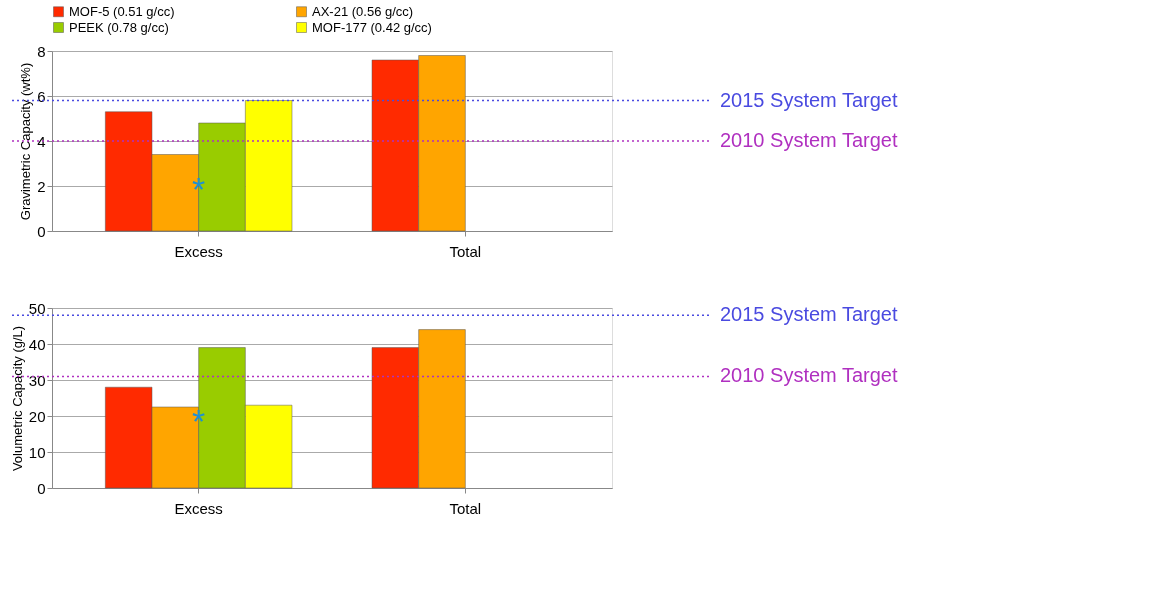 The width and height of the screenshot is (1152, 600). What do you see at coordinates (37, 308) in the screenshot?
I see `y-tick-label: 50` at bounding box center [37, 308].